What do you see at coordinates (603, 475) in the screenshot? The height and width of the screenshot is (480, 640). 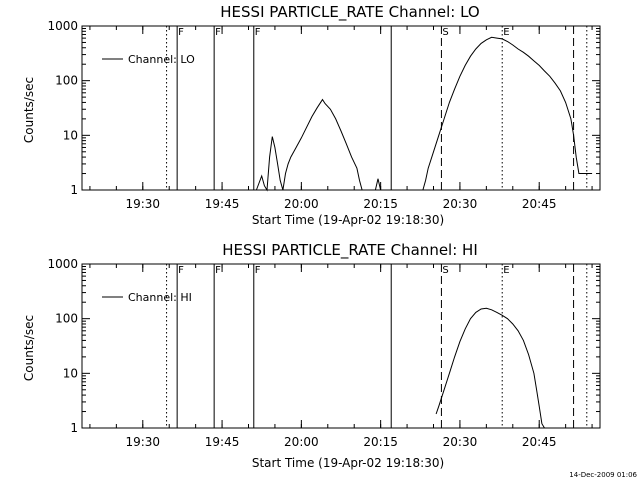 I see `footer-timestamp: 14-Dec-2009 01:06` at bounding box center [603, 475].